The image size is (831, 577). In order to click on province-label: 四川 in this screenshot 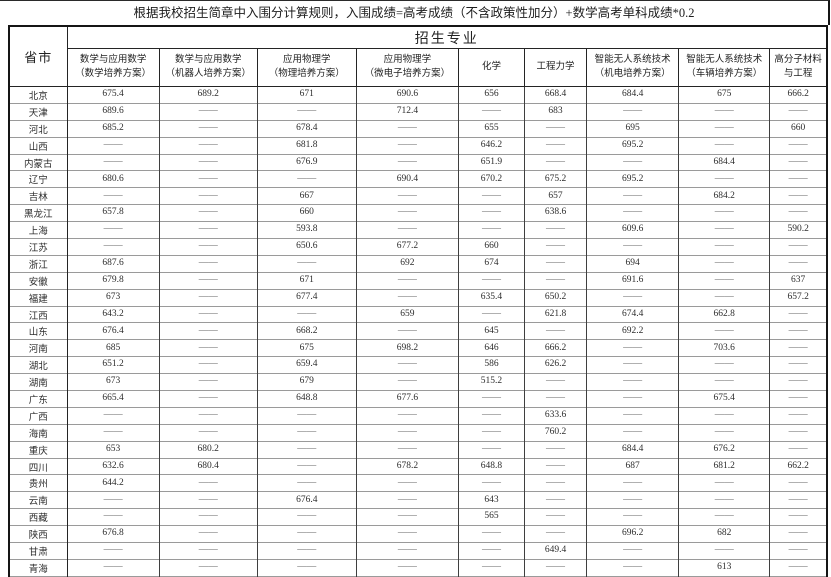, I will do `click(38, 466)`.